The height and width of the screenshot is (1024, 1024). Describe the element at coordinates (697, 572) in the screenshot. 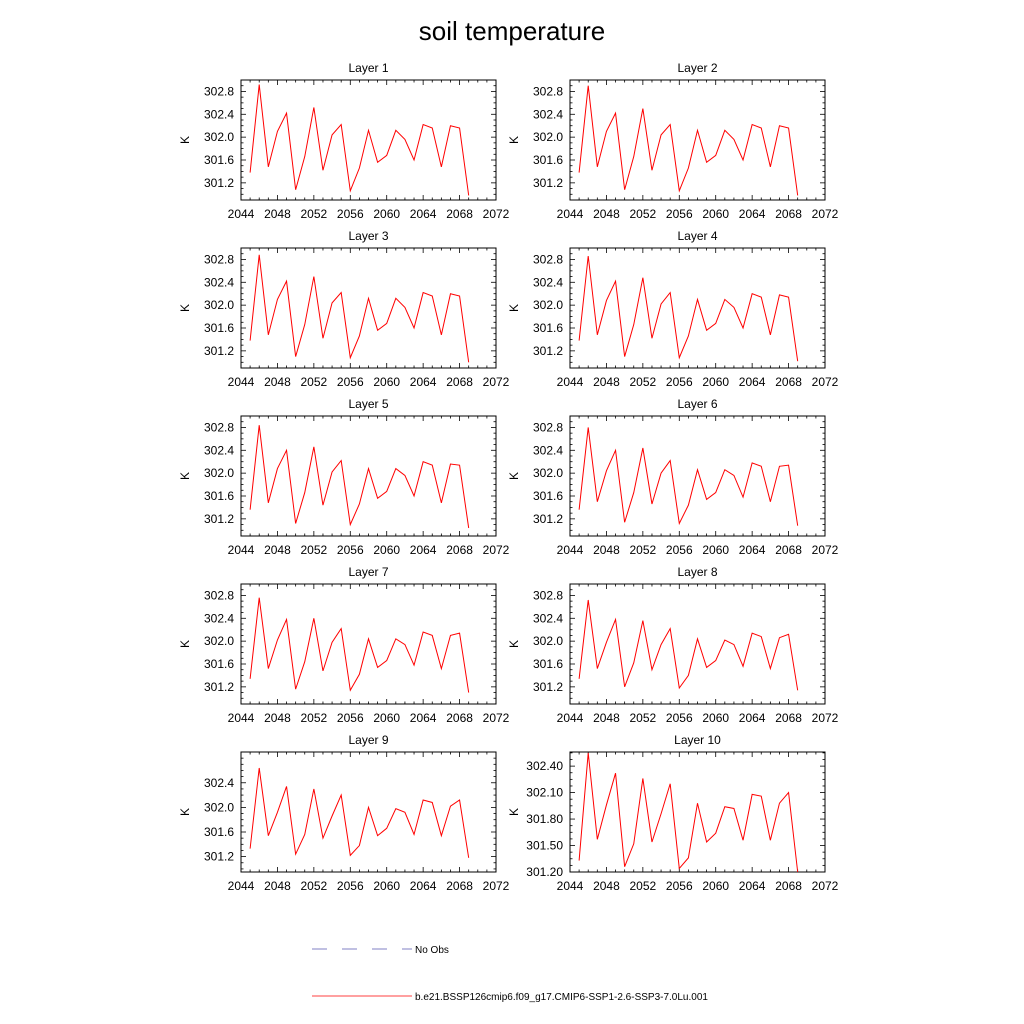

I see `panel-title: Layer 8` at that location.